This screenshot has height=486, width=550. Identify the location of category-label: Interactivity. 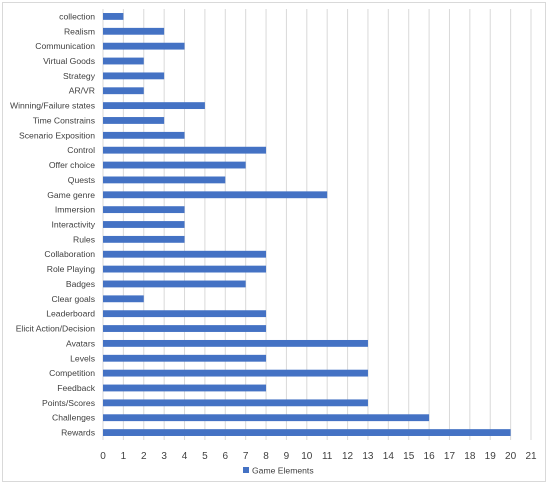
(74, 225).